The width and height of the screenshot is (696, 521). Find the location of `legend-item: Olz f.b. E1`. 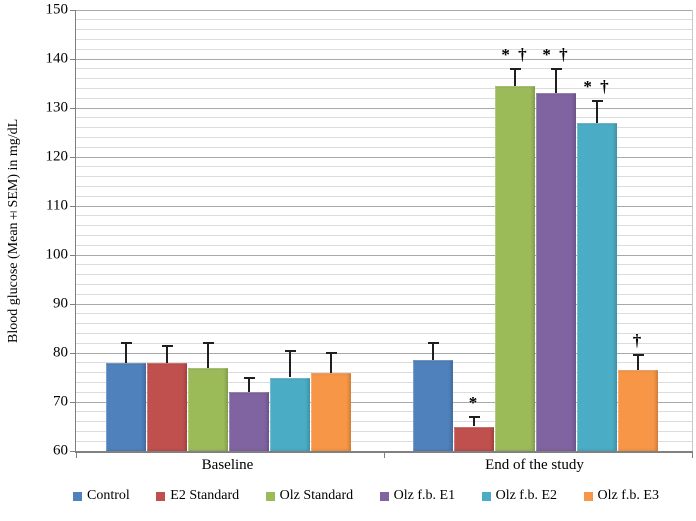

legend-item: Olz f.b. E1 is located at coordinates (417, 496).